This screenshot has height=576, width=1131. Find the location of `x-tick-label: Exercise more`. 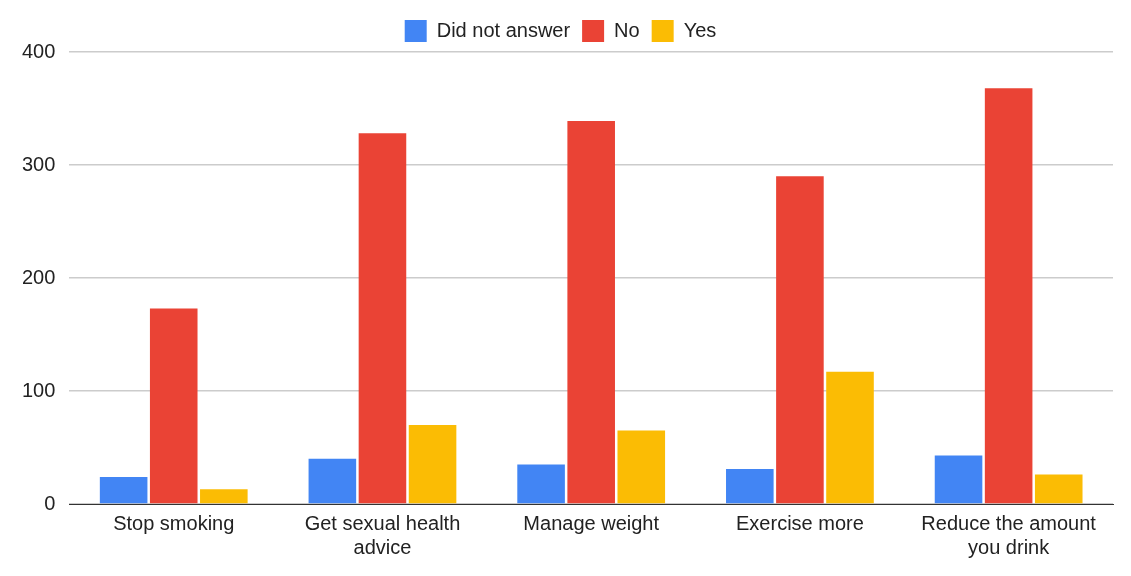

x-tick-label: Exercise more is located at coordinates (800, 522).